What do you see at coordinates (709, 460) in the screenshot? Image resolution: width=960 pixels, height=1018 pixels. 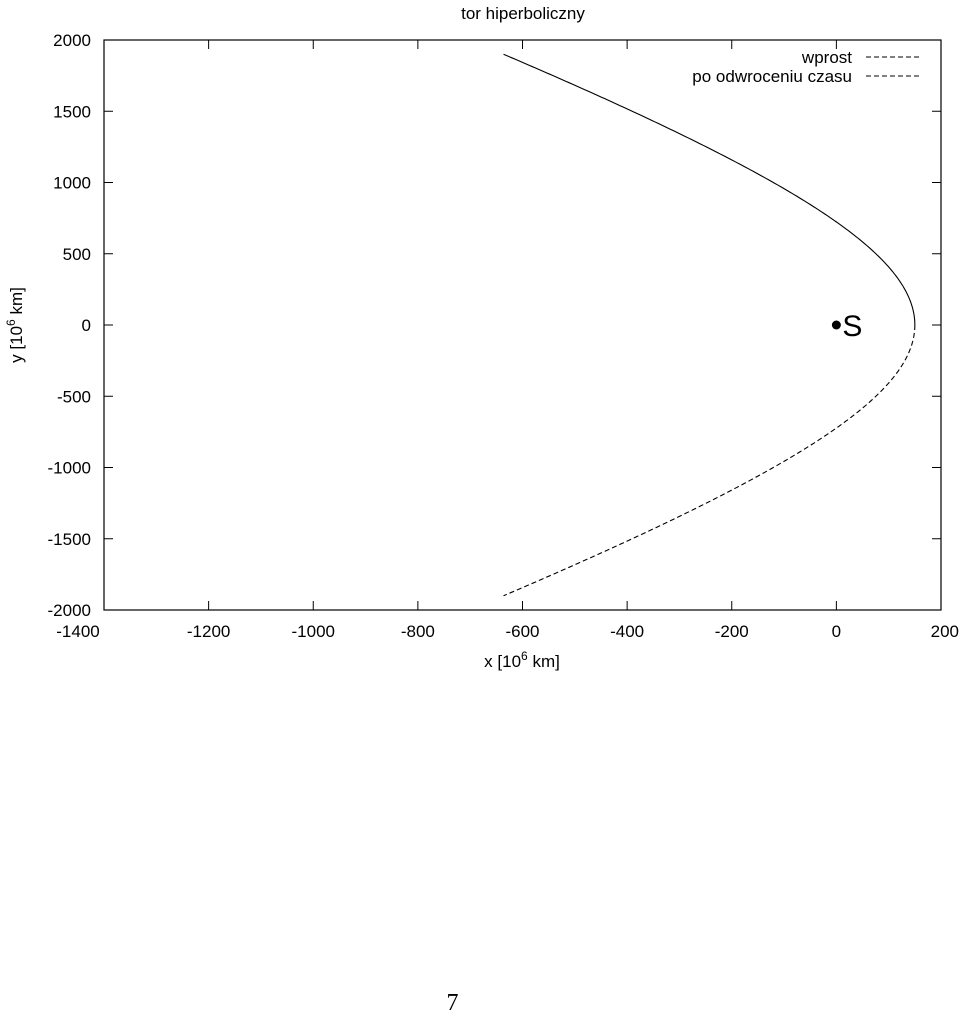 I see `series-line-po-odwroceniu-czasu` at bounding box center [709, 460].